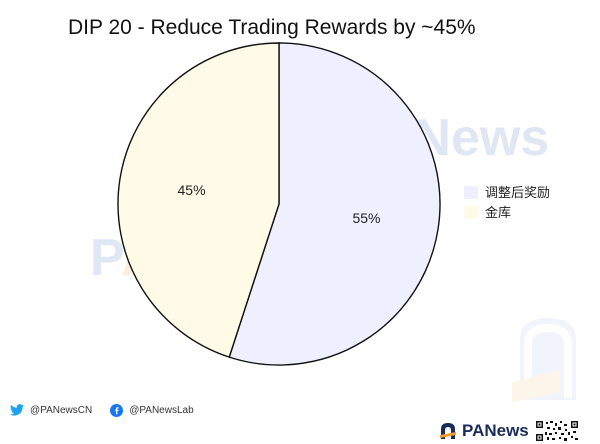 The height and width of the screenshot is (444, 600). What do you see at coordinates (102, 410) in the screenshot?
I see `footer-social: @PANewsCN @PANewsLab` at bounding box center [102, 410].